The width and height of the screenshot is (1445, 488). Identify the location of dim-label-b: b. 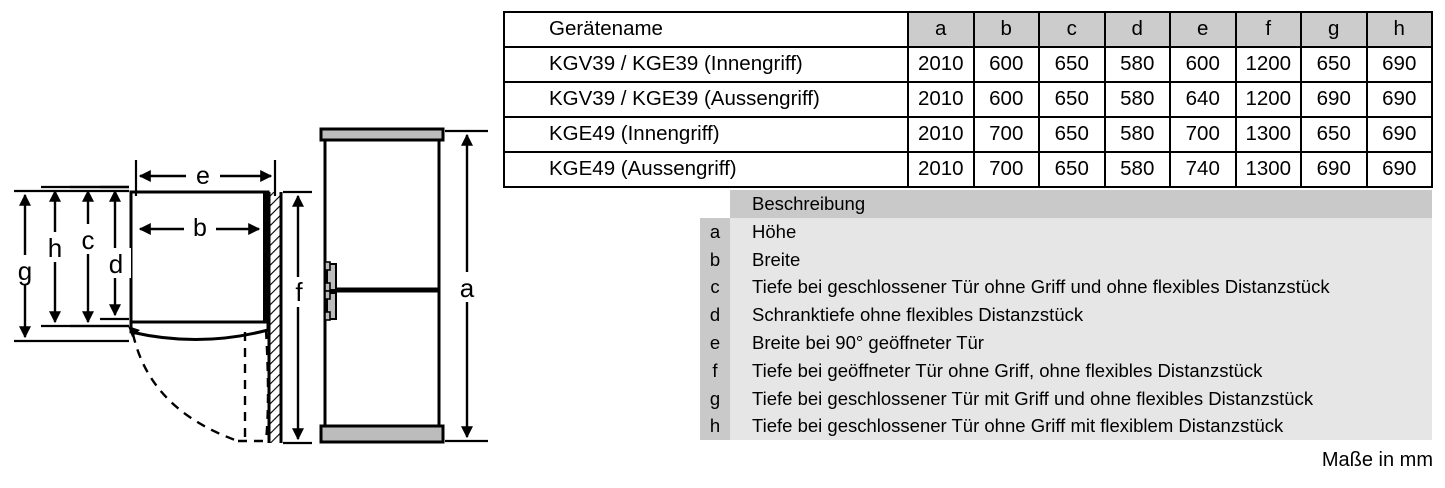
(200, 228).